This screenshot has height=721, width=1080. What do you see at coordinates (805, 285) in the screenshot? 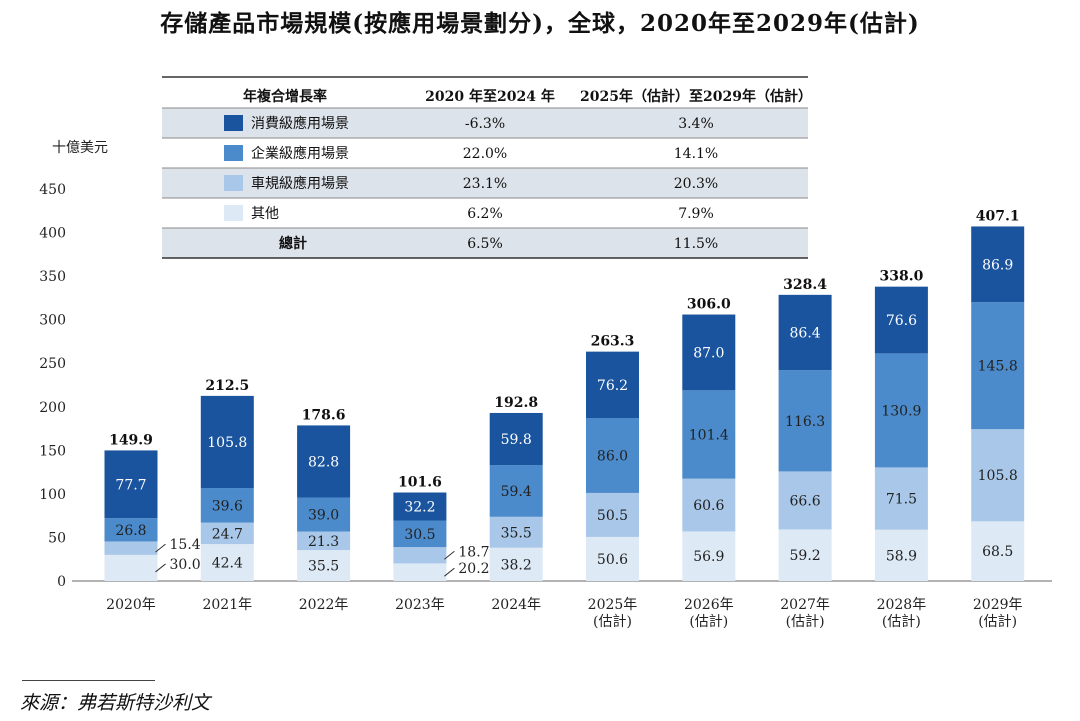
I see `total-label: 328.4` at bounding box center [805, 285].